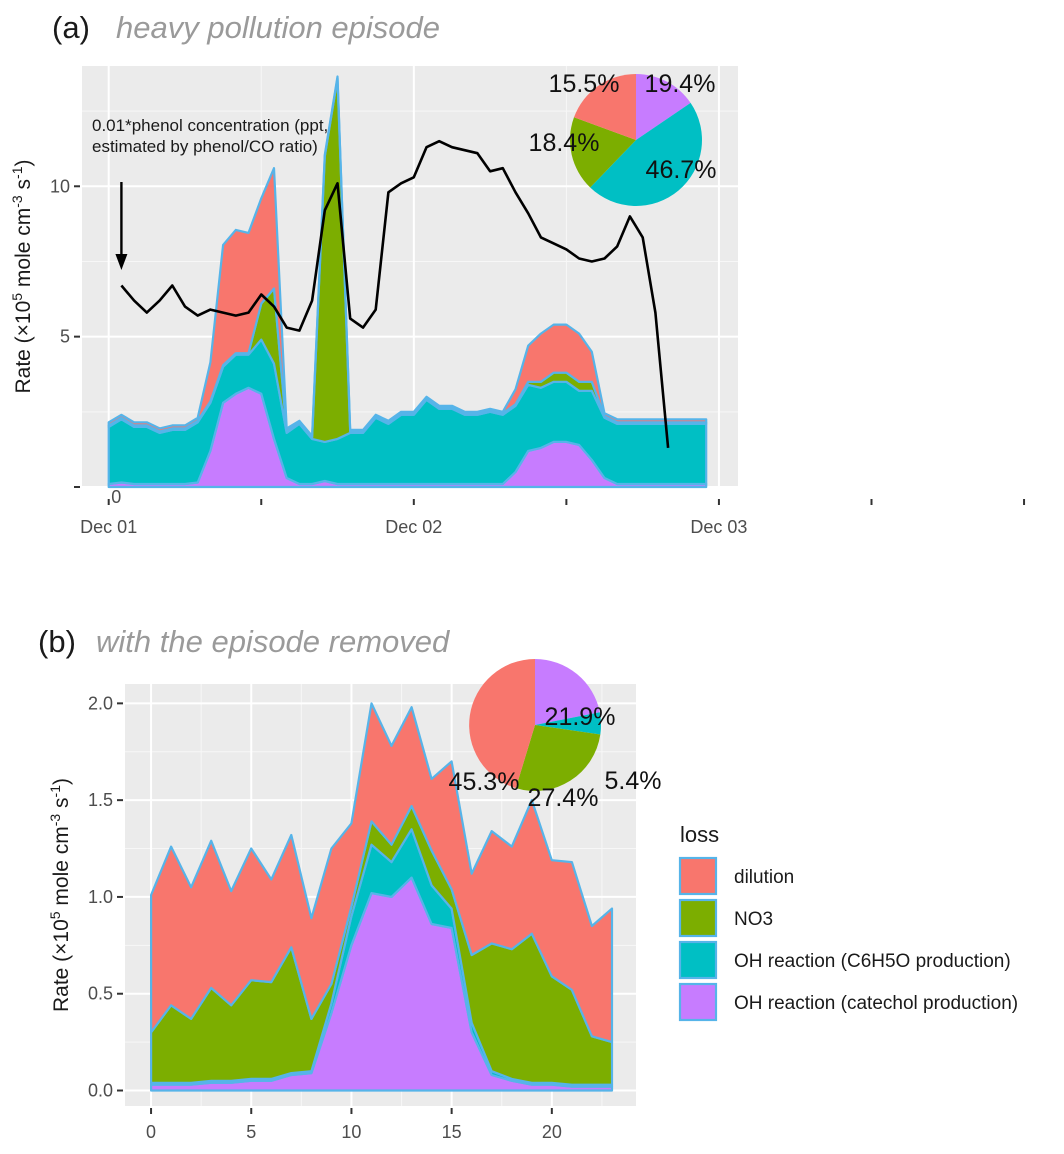  What do you see at coordinates (100, 1091) in the screenshot?
I see `y-tick-label: 0.0` at bounding box center [100, 1091].